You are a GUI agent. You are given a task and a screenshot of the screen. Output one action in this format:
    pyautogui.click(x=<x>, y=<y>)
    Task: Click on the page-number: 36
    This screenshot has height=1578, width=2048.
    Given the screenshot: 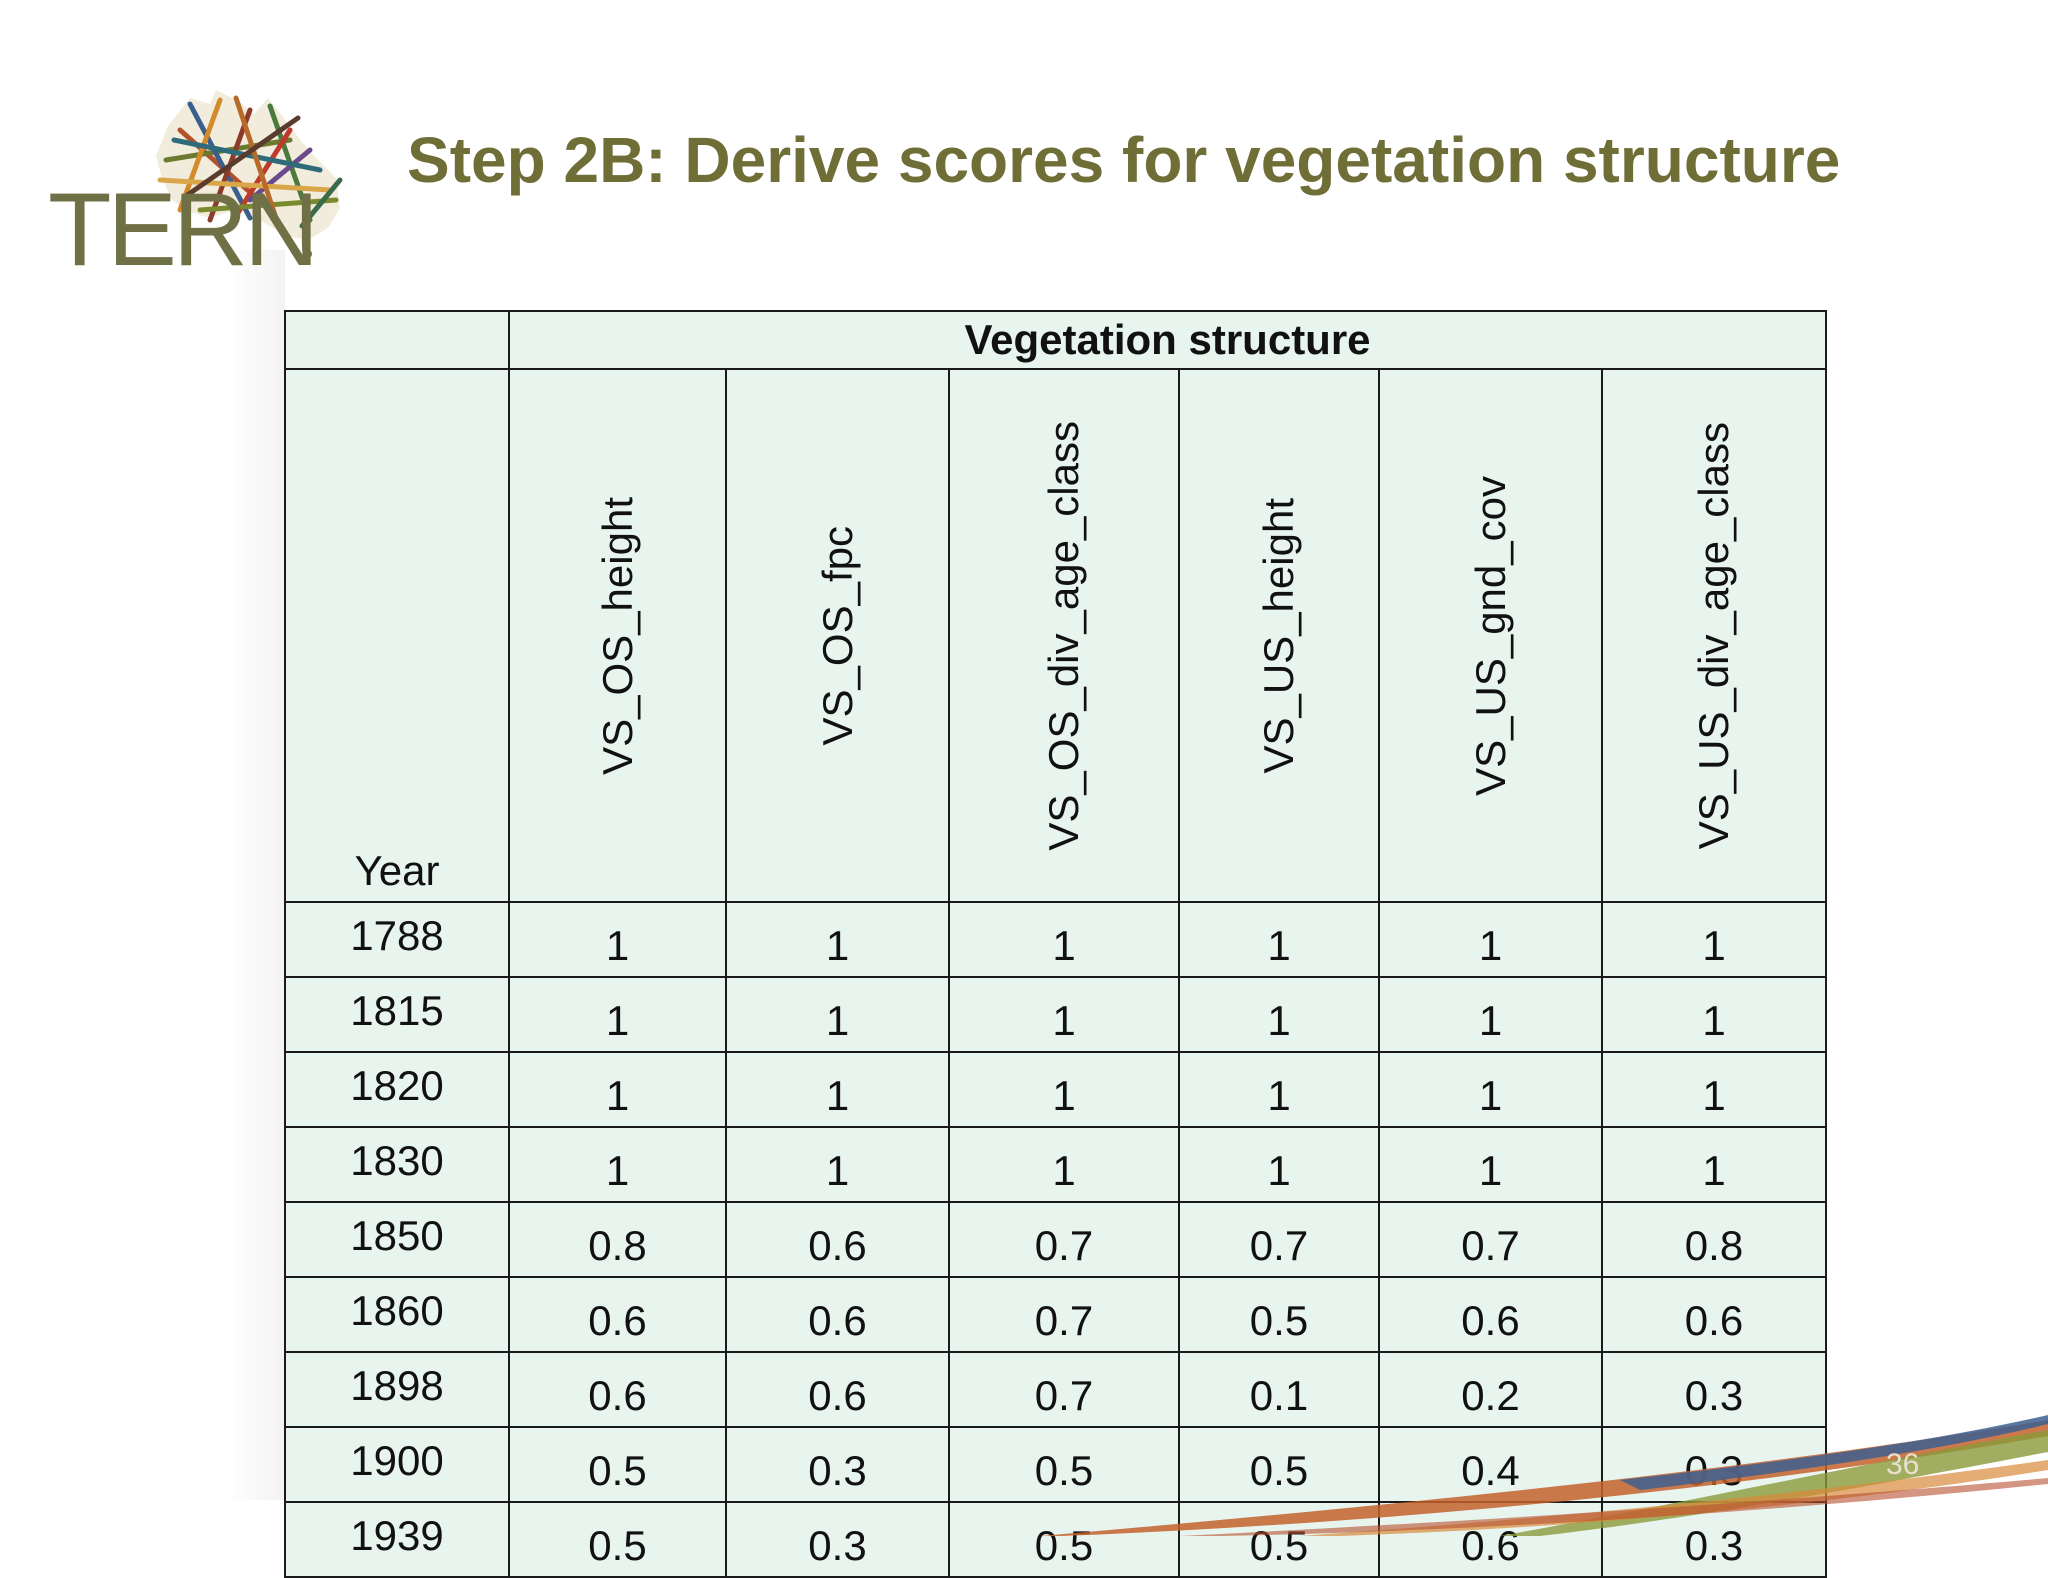 What is the action you would take?
    pyautogui.click(x=1903, y=1464)
    